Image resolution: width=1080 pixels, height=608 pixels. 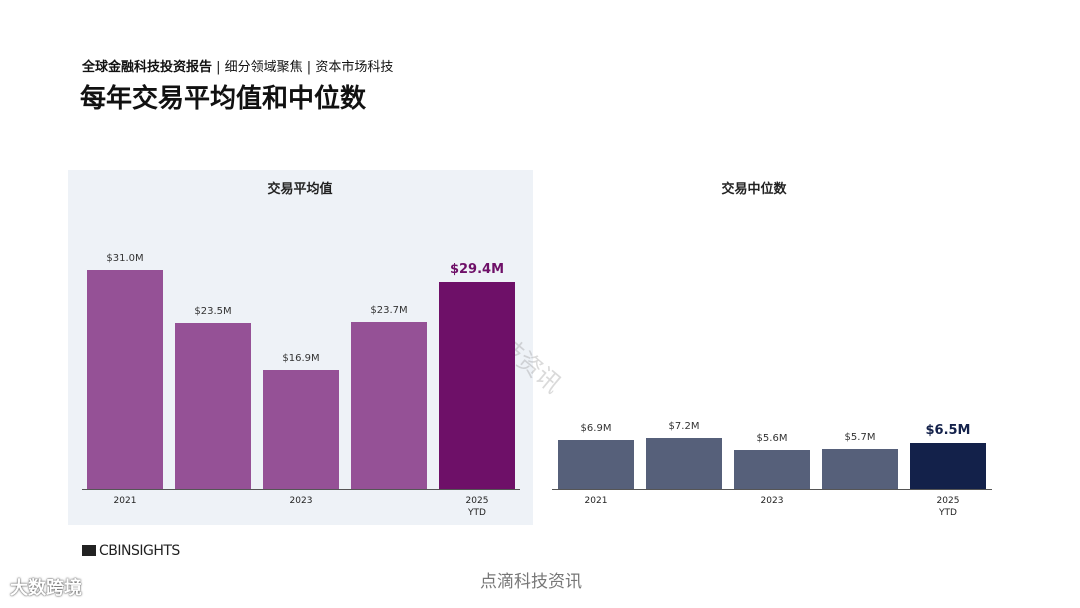 I want to click on chart-title: 交易平均值, so click(x=300, y=189).